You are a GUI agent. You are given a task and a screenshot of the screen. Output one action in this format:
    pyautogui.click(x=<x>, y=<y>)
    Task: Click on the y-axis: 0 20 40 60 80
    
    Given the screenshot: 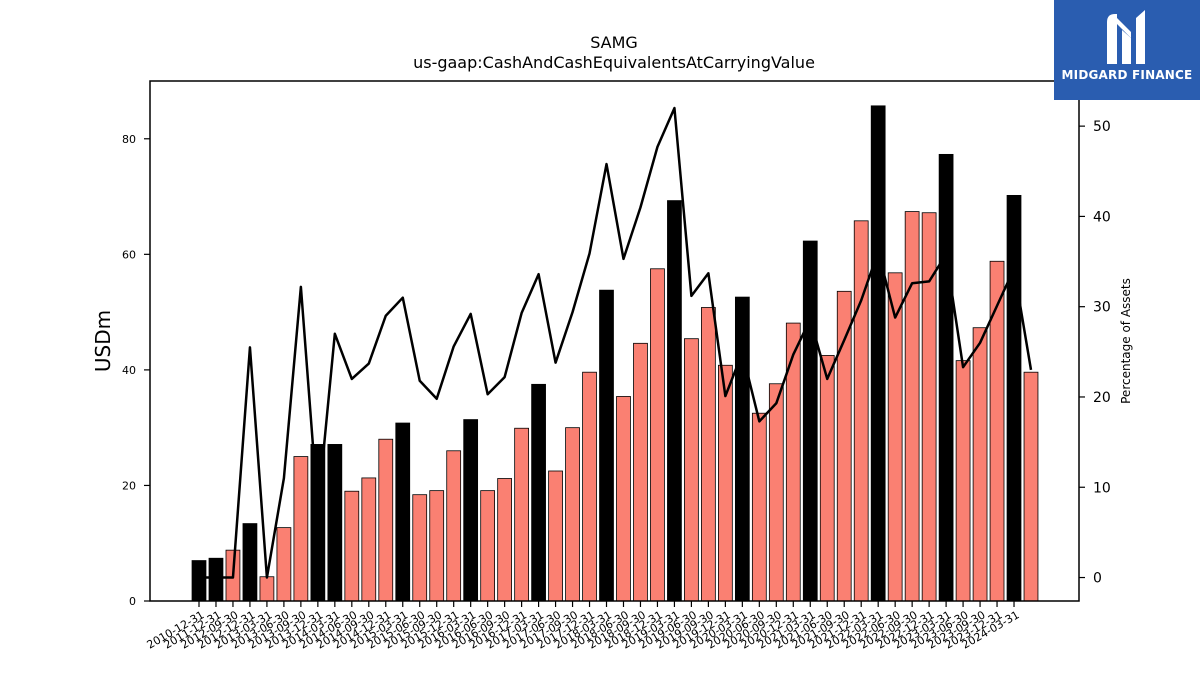 What is the action you would take?
    pyautogui.click(x=136, y=370)
    